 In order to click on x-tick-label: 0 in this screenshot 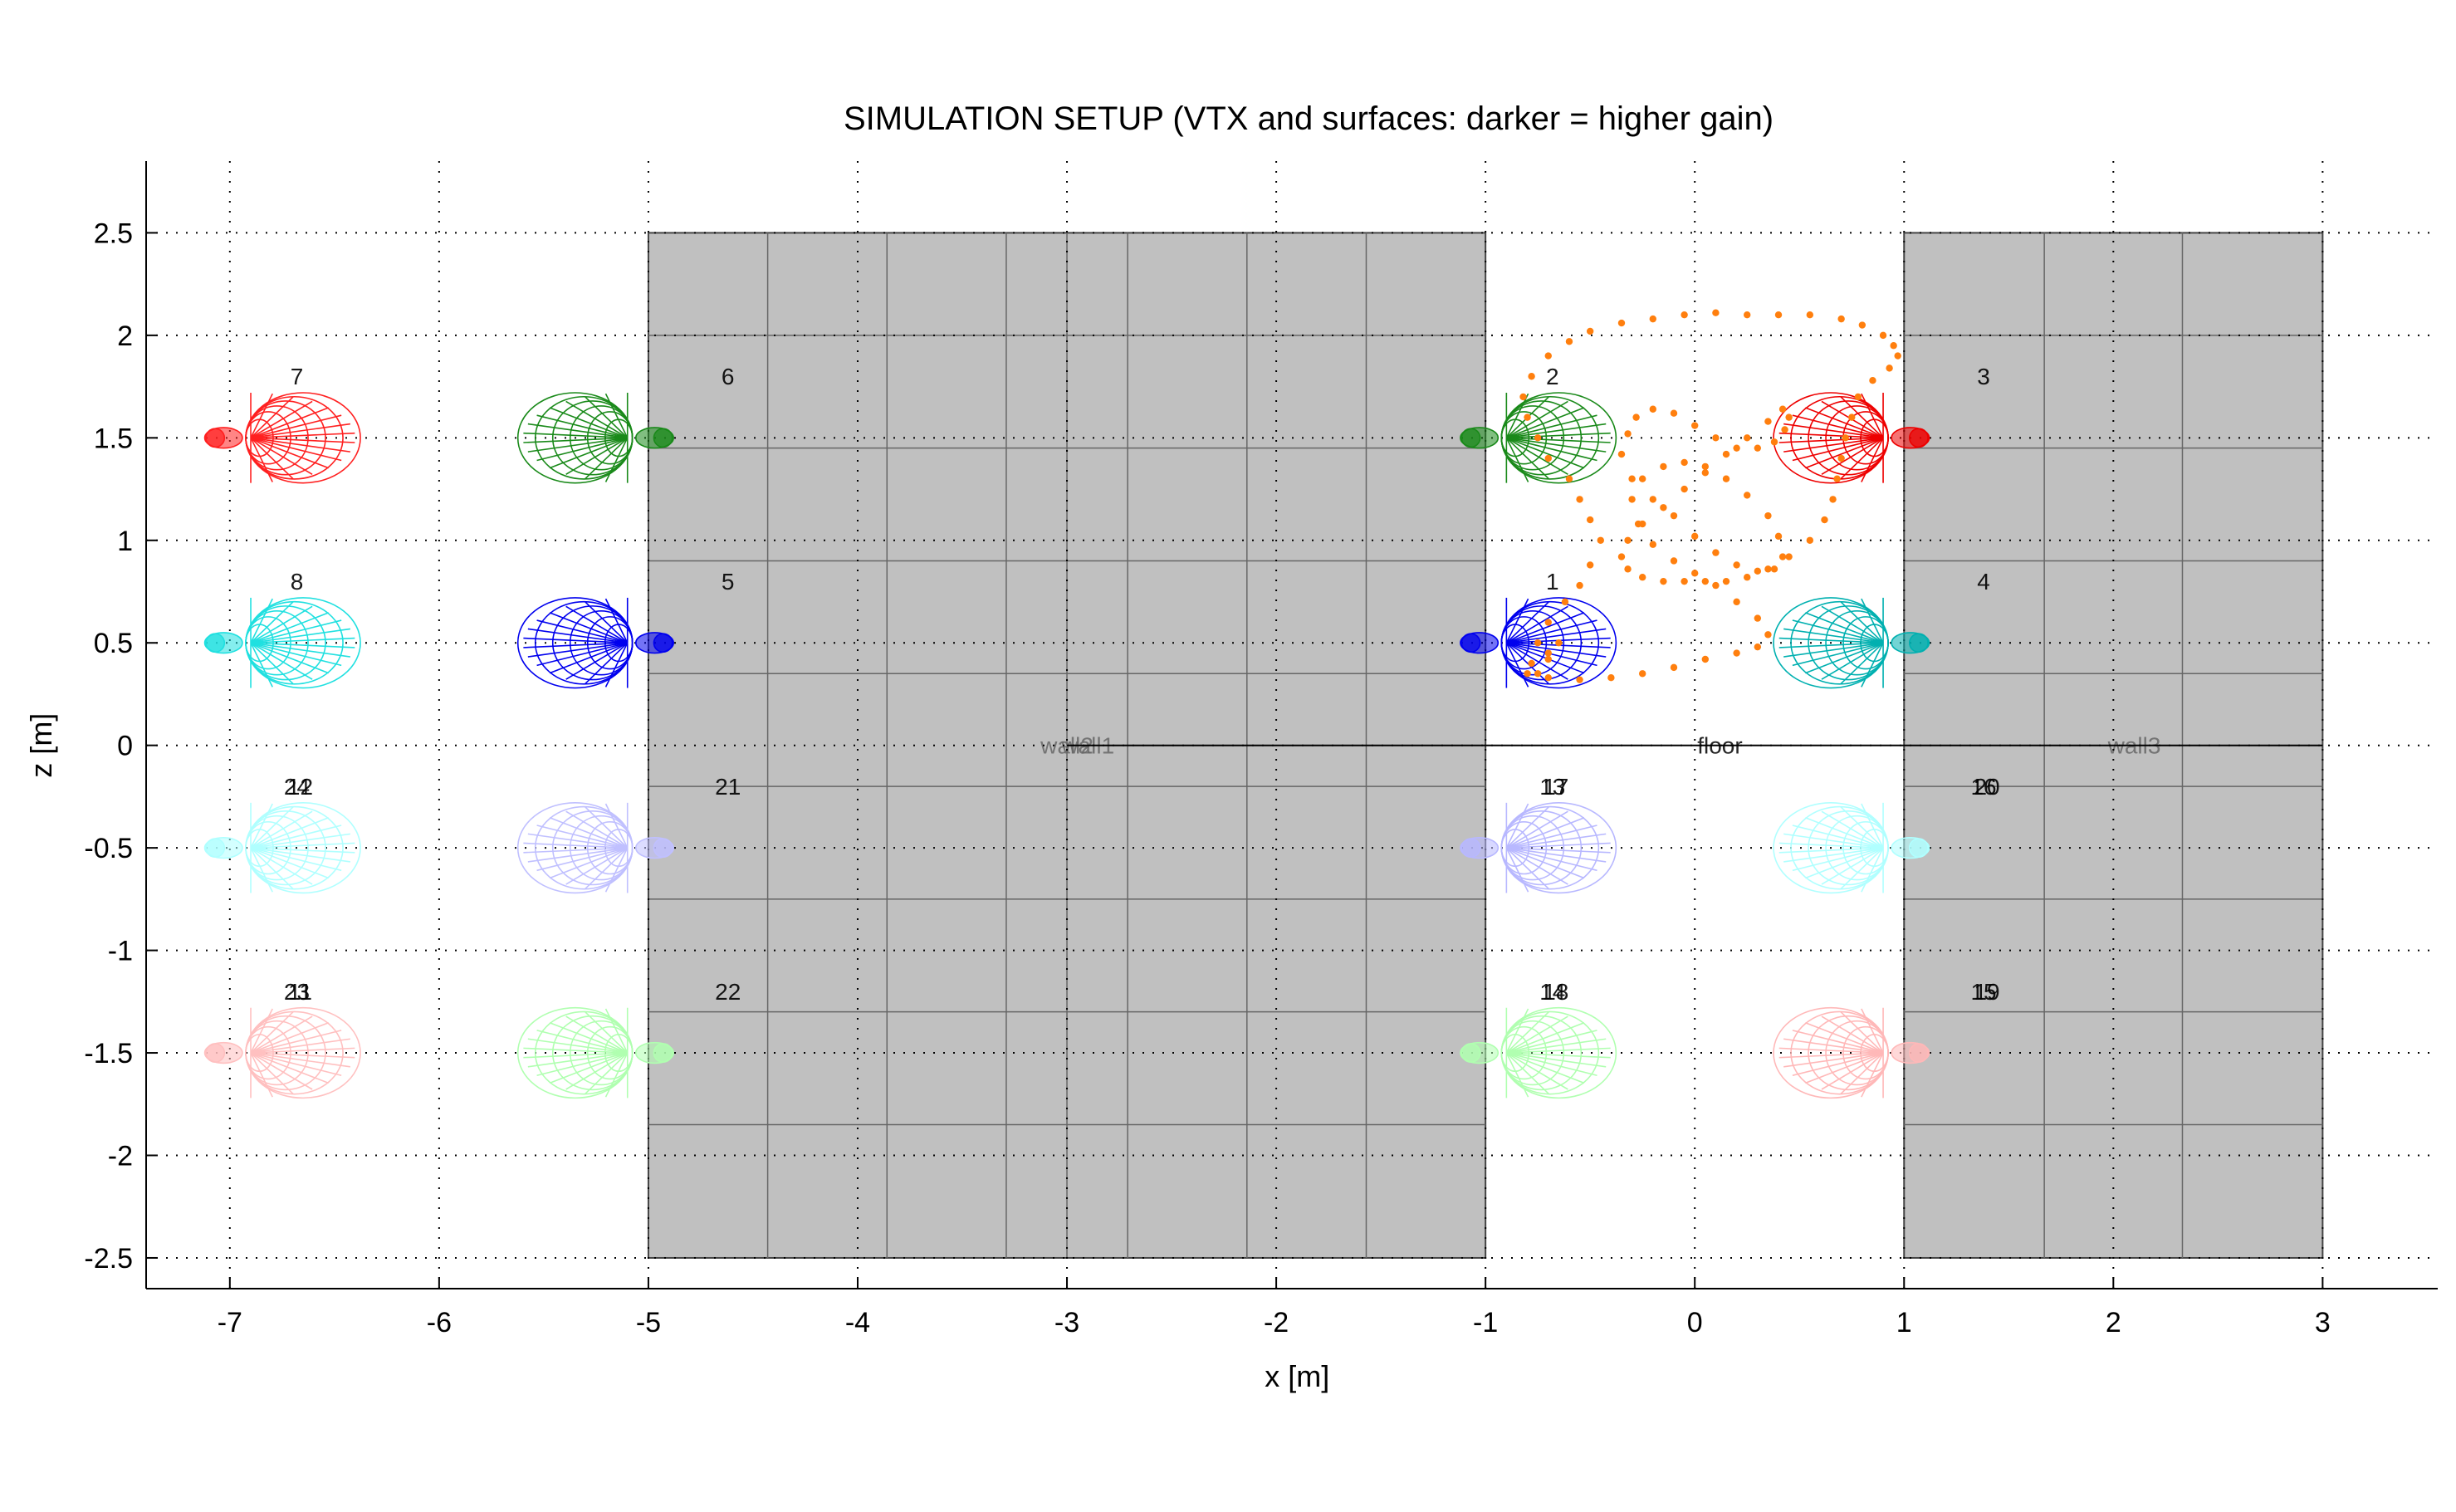, I will do `click(1695, 1322)`.